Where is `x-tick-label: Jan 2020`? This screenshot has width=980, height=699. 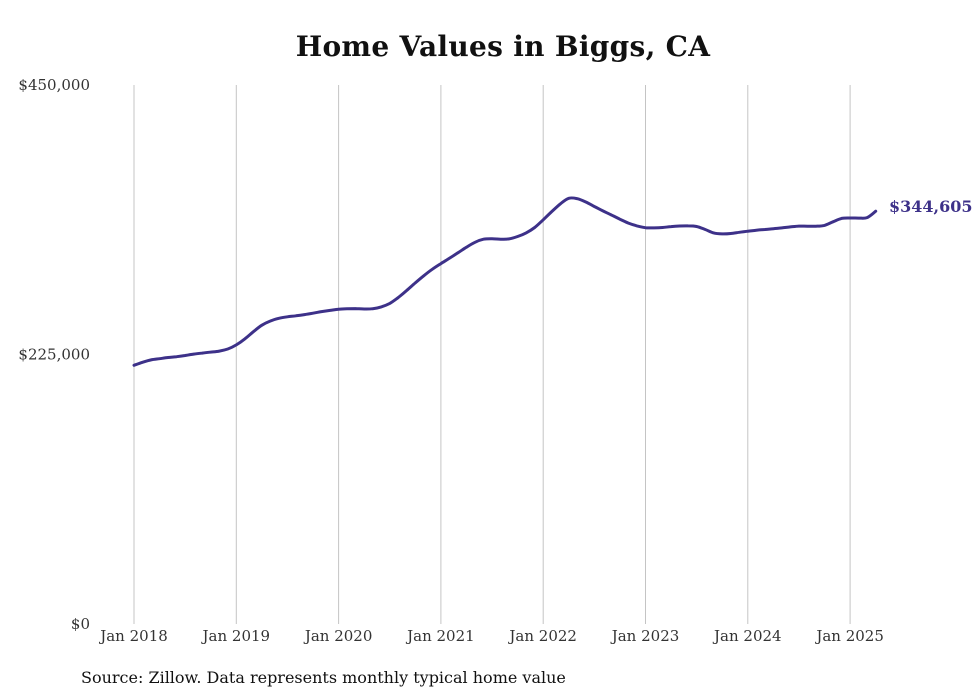
x-tick-label: Jan 2020 is located at coordinates (338, 636).